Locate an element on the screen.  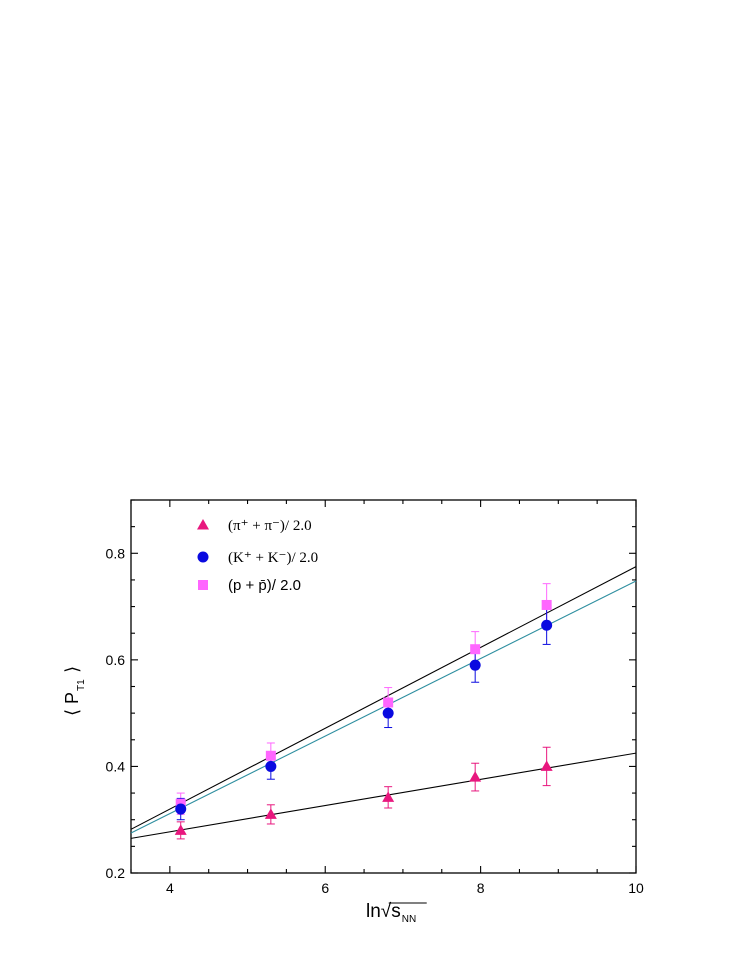
legend-label: (p + p̄)/ 2.0 is located at coordinates (264, 585).